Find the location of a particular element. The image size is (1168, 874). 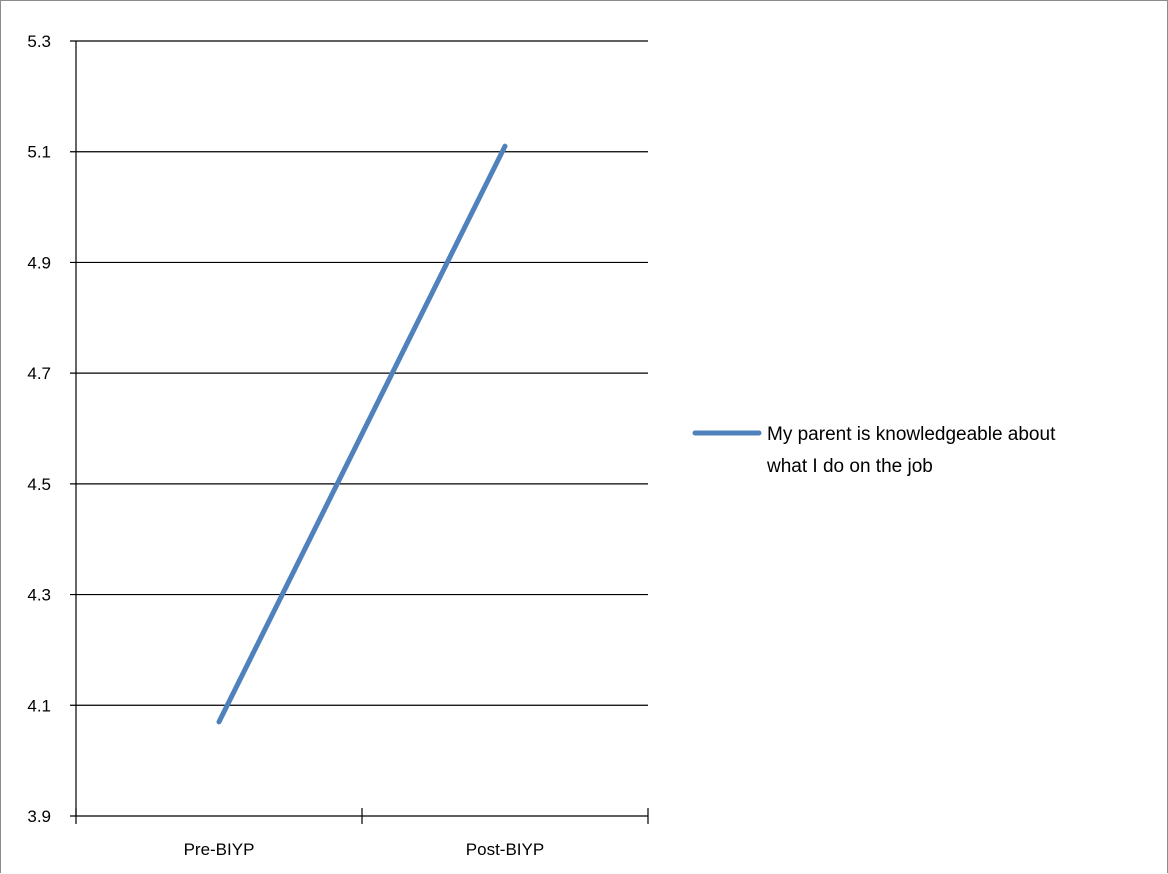

x-tick-label: Pre-BIYP is located at coordinates (219, 849).